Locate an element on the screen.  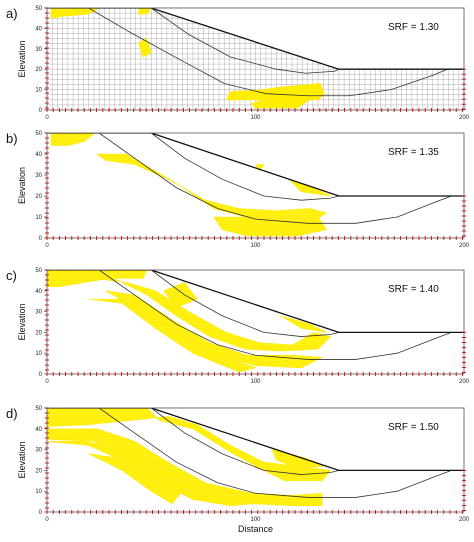
panel-label: a) is located at coordinates (12, 13).